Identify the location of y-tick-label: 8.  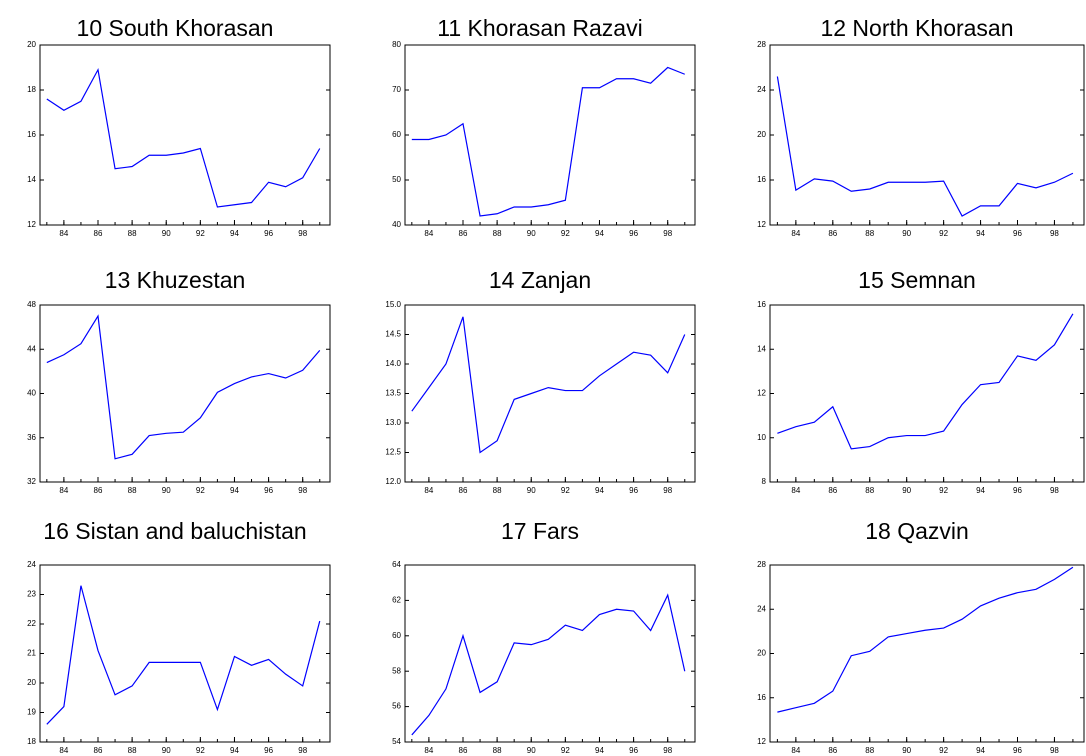
(764, 481).